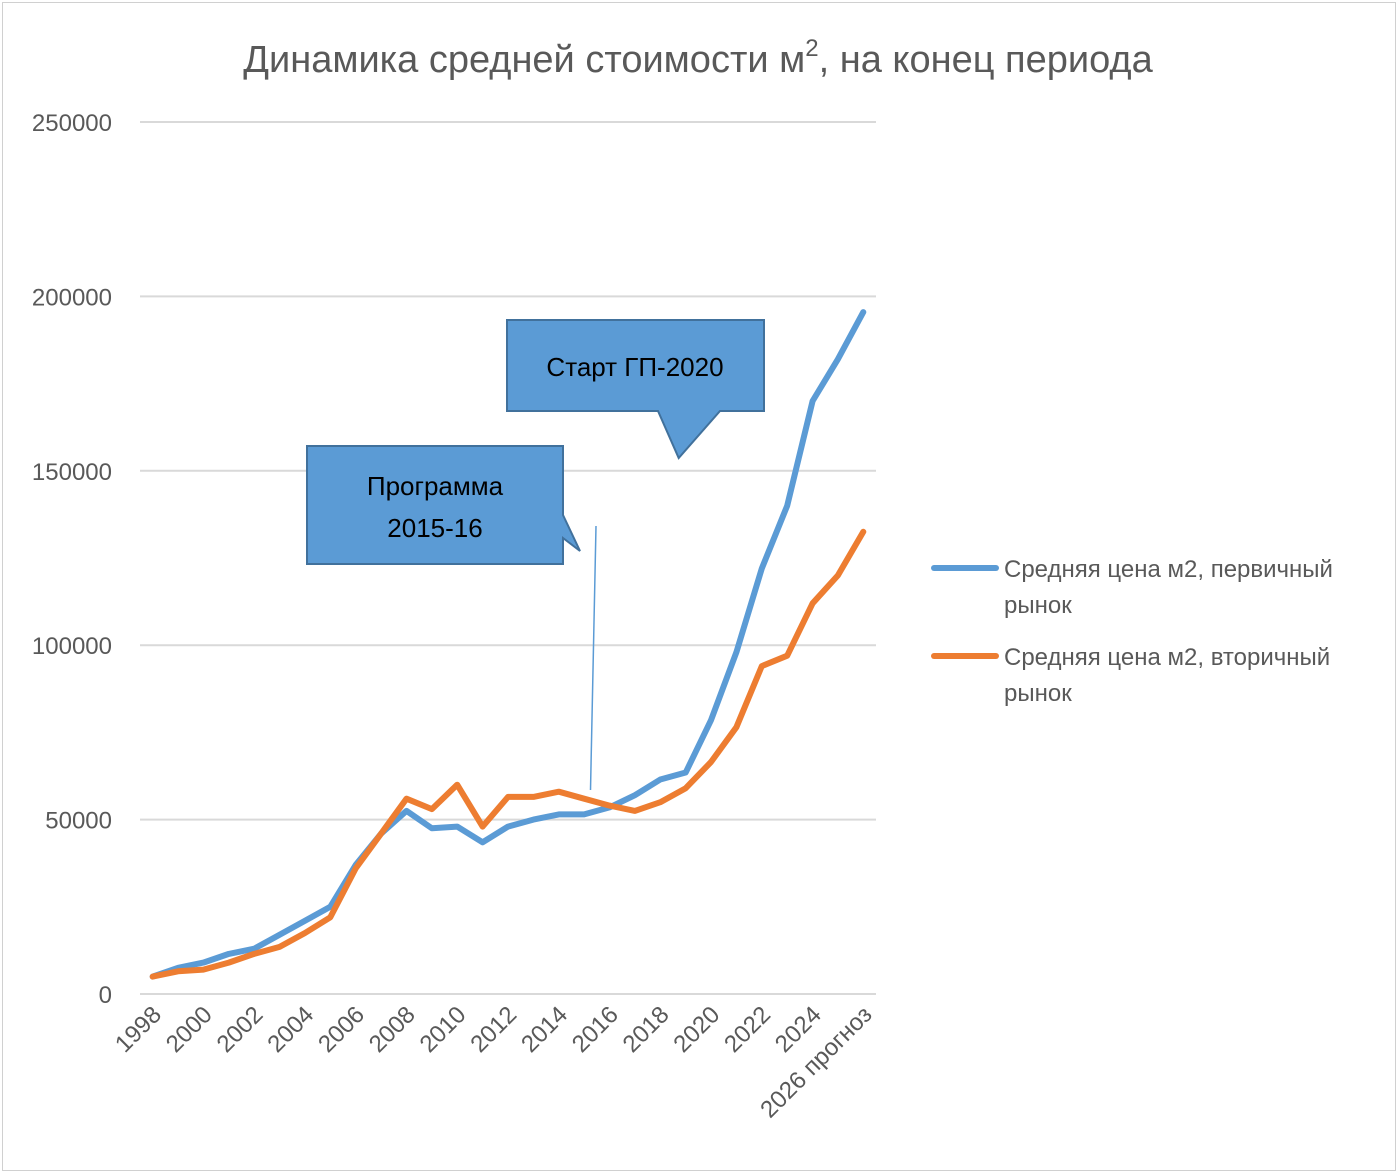  I want to click on x-tick-label: 2002, so click(240, 1029).